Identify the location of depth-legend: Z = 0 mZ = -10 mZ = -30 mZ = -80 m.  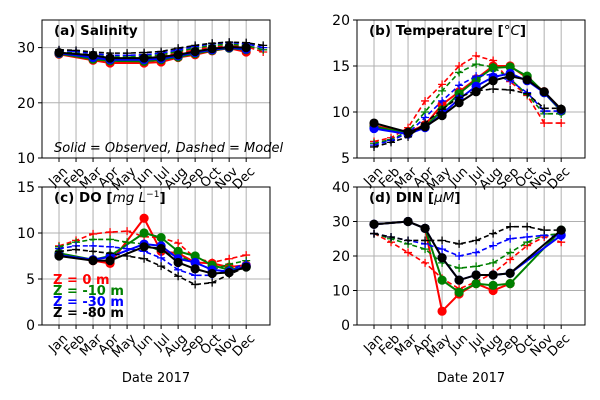
(88, 297).